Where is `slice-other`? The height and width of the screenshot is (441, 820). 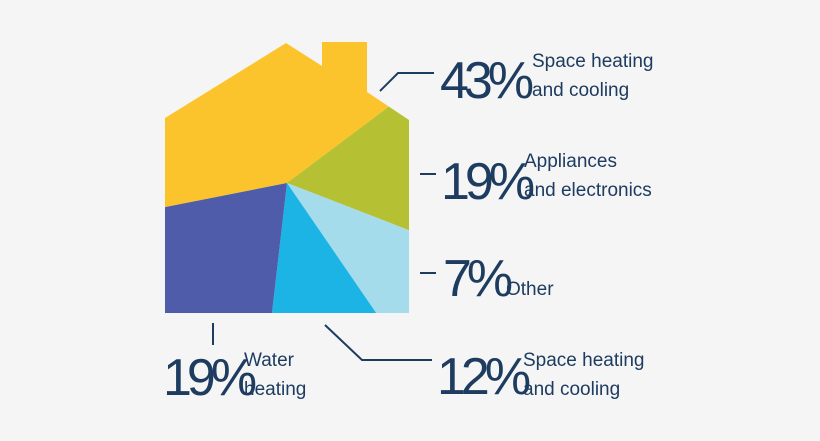 slice-other is located at coordinates (348, 248).